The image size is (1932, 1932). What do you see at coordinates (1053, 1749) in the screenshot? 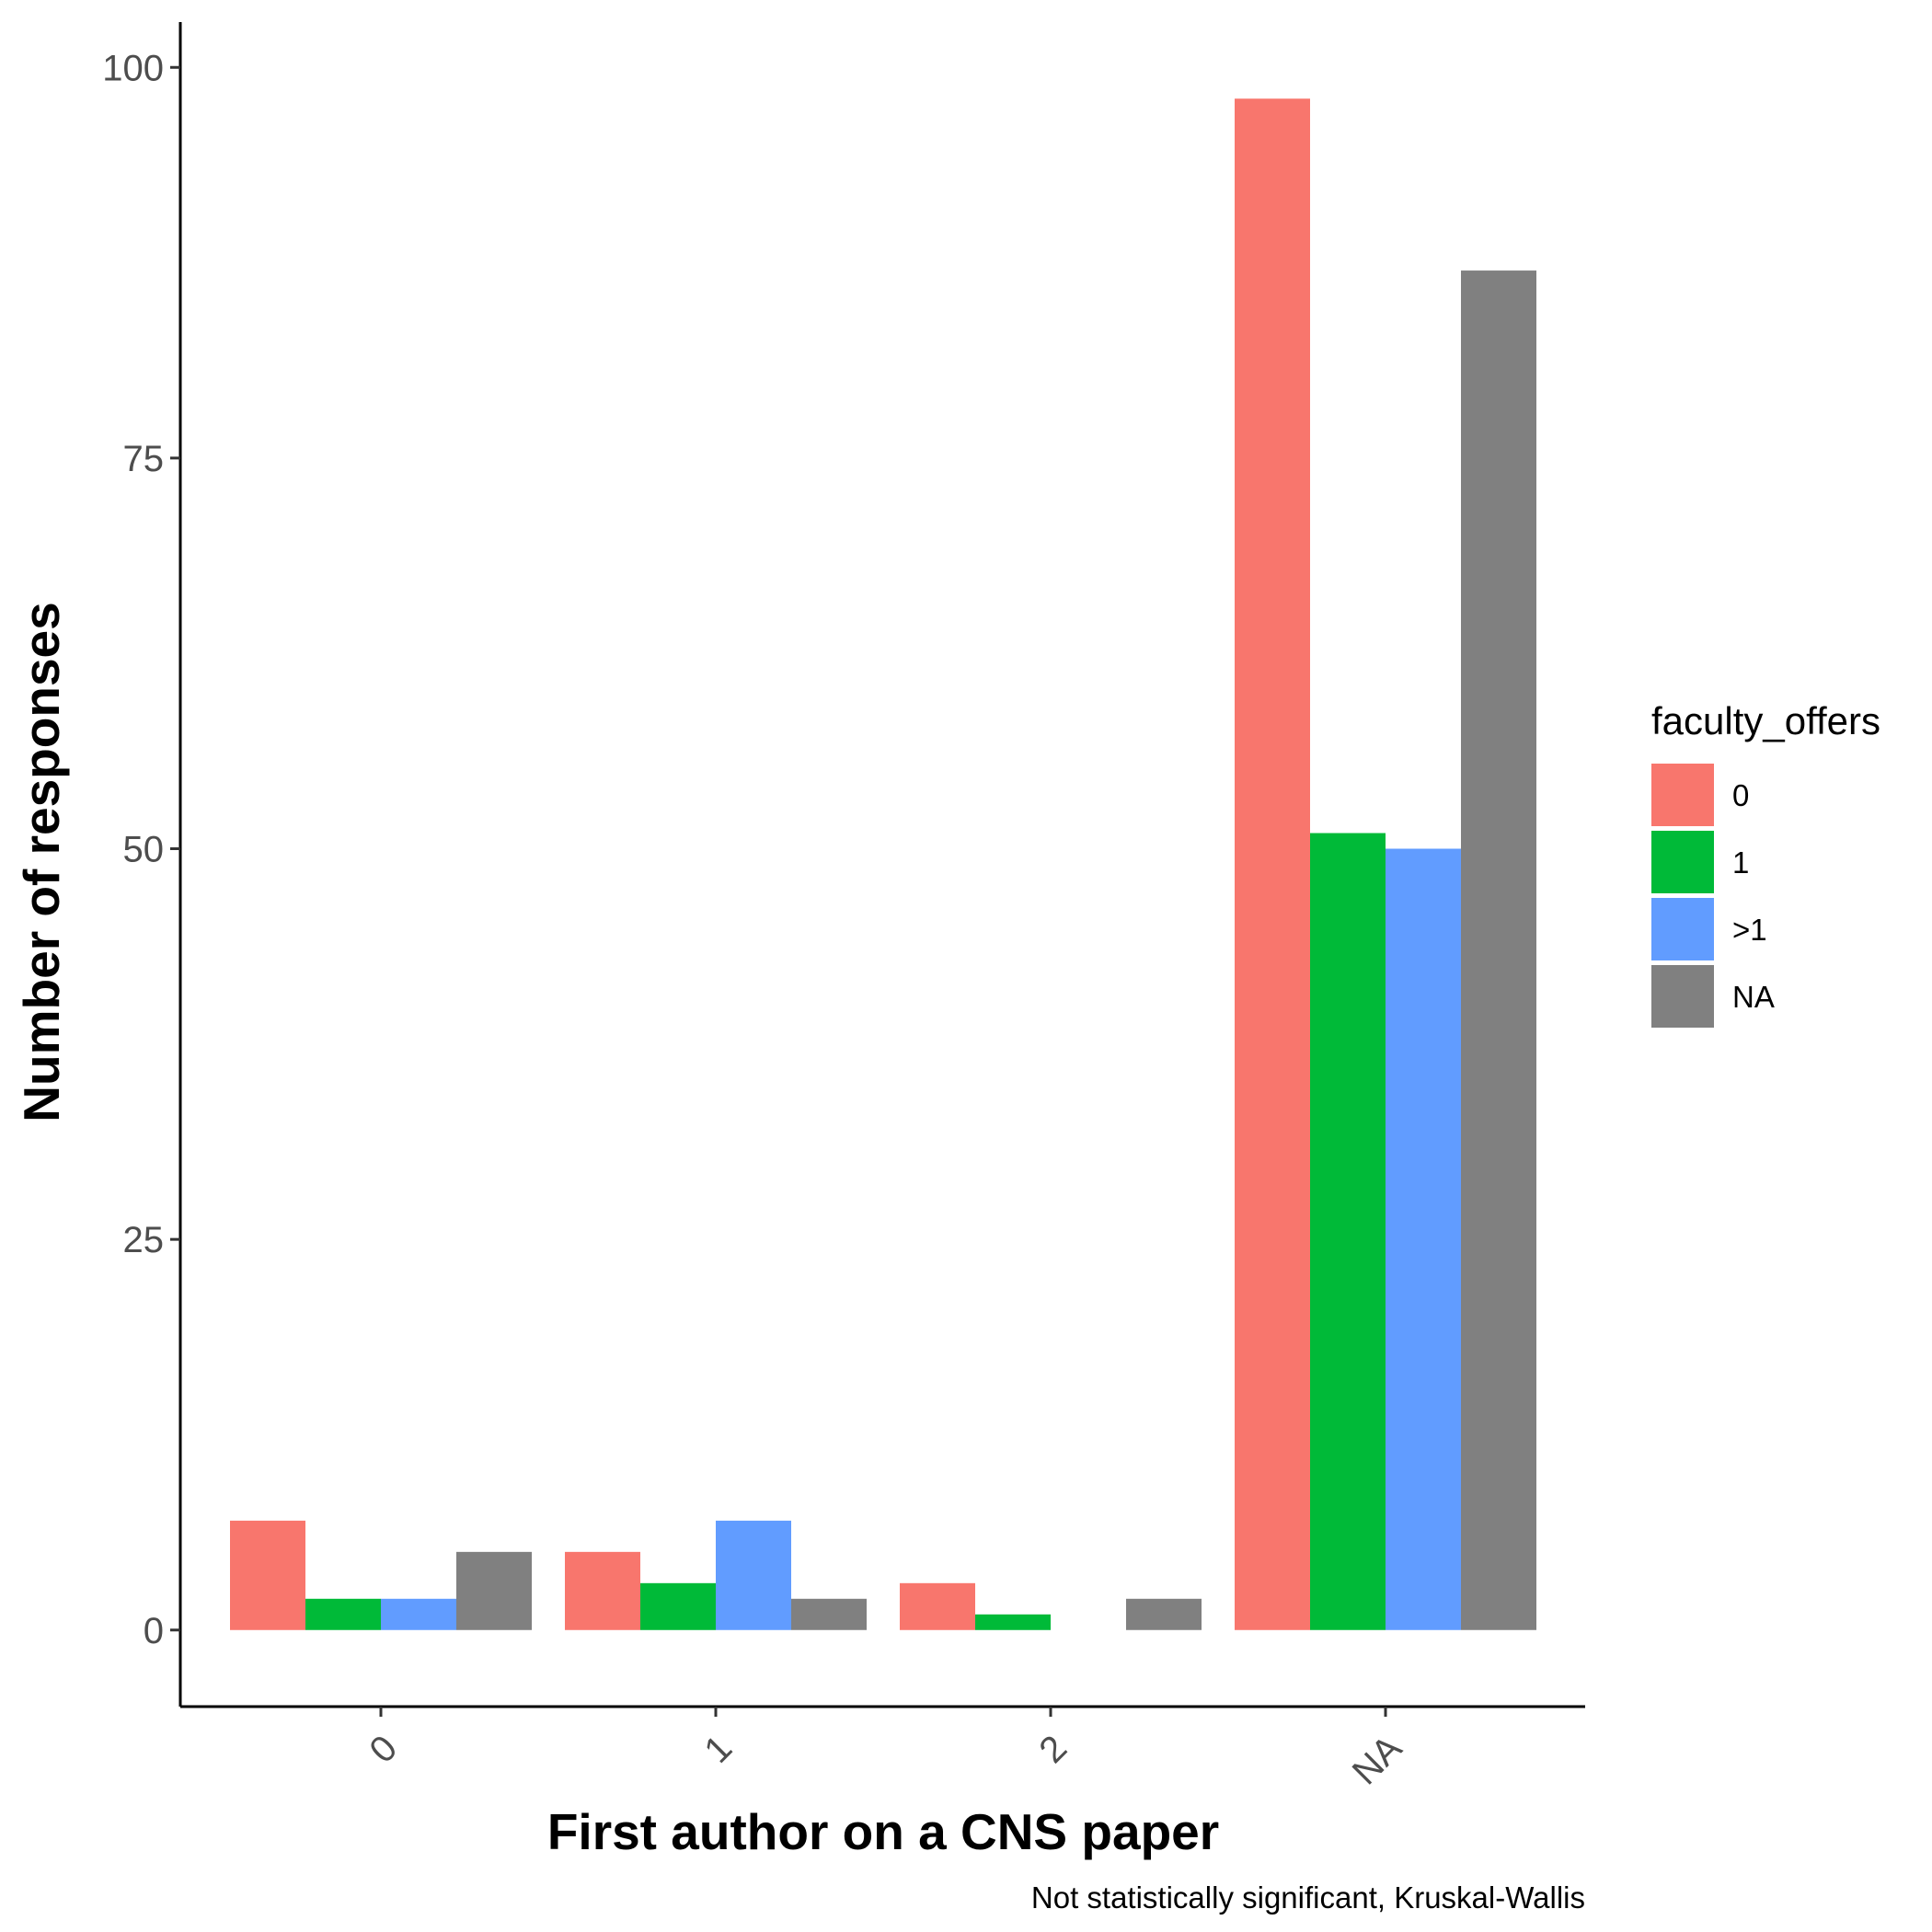
I see `x-tick-label: 2` at bounding box center [1053, 1749].